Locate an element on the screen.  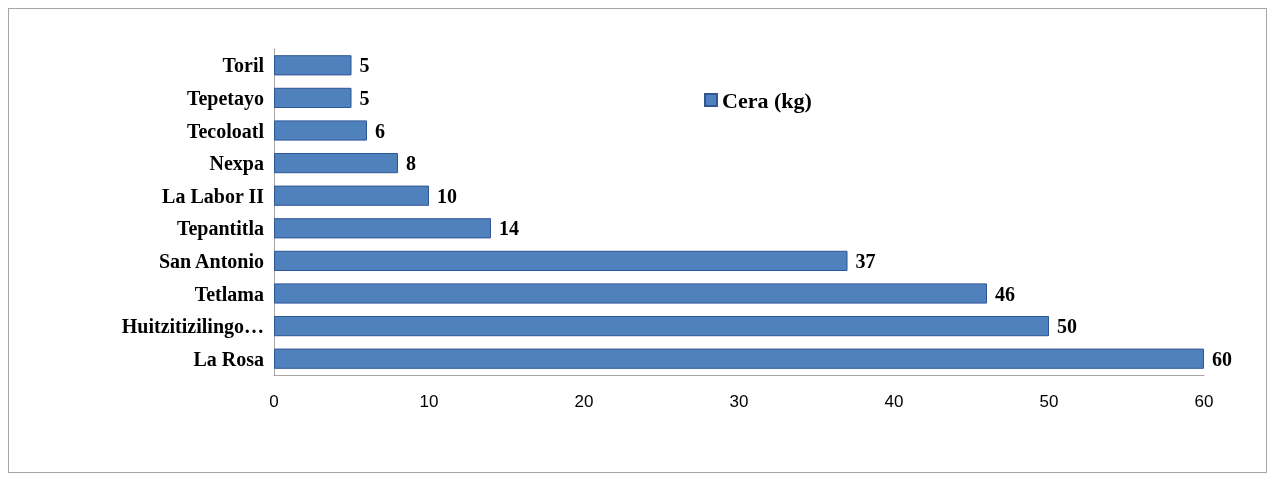
y-tick-label: San Antonio is located at coordinates (211, 260).